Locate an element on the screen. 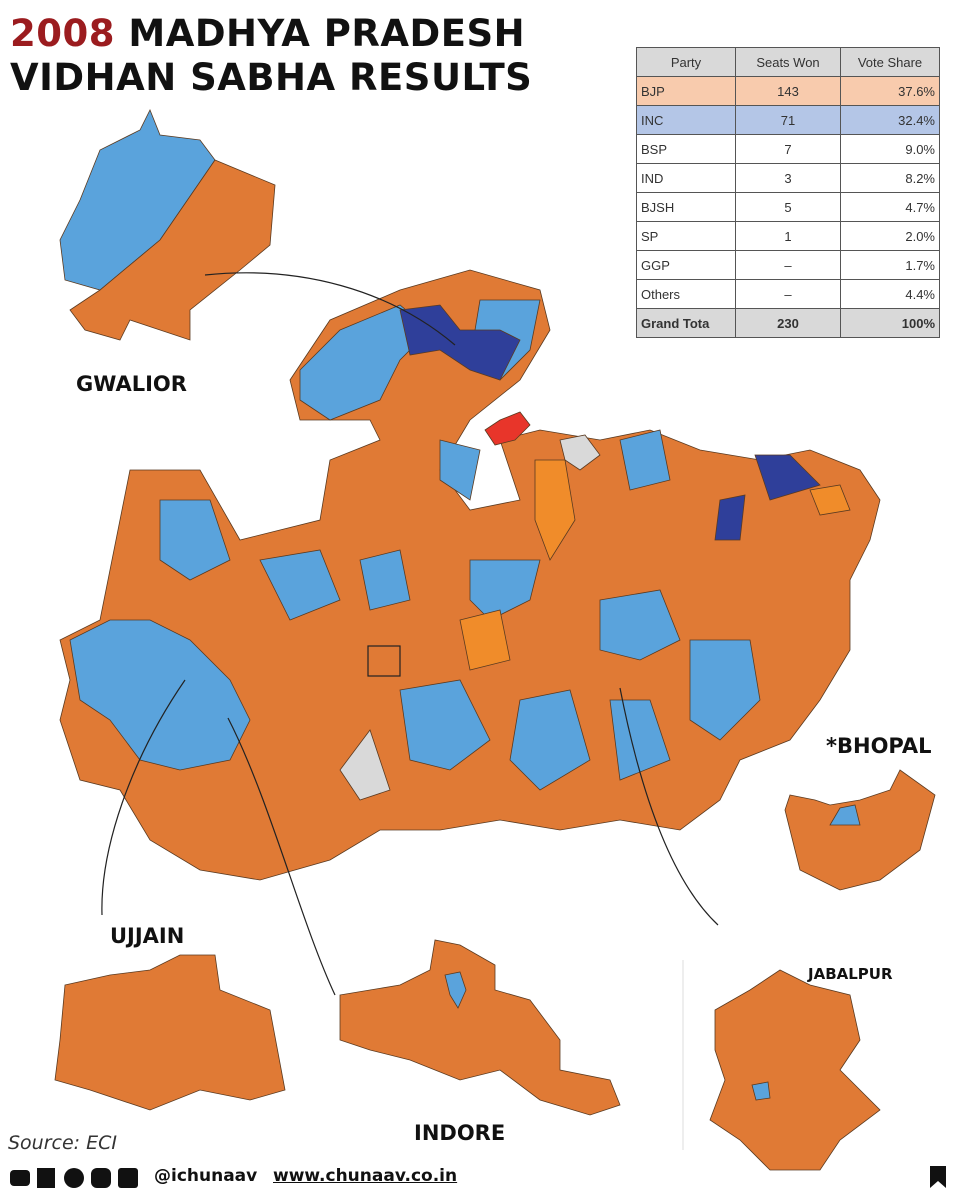 The height and width of the screenshot is (1200, 960). table-row: Others – 4.4% is located at coordinates (788, 294).